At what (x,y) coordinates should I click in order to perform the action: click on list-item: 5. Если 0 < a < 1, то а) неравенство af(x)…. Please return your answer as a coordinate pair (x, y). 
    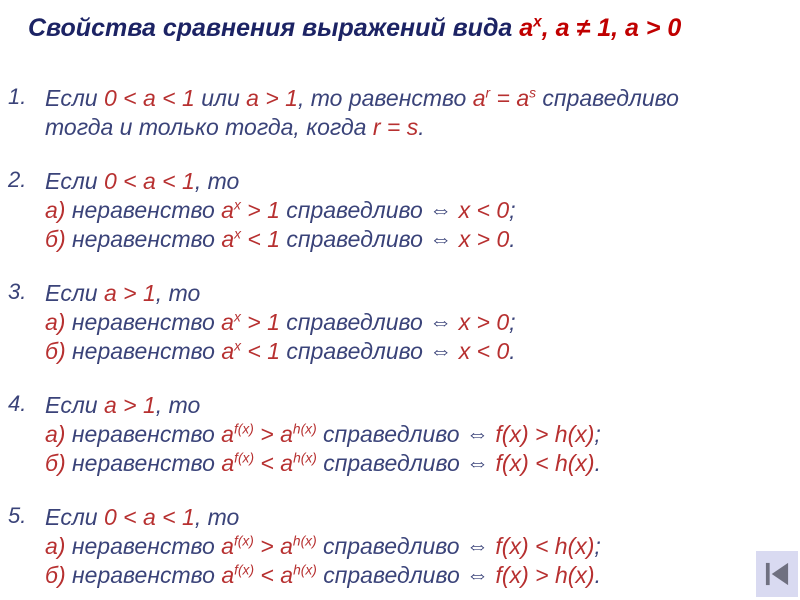
    Looking at the image, I should click on (402, 546).